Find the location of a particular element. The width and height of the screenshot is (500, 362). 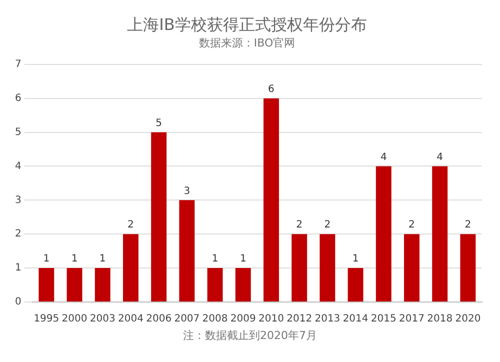

x-tick-label: 2014 is located at coordinates (355, 319).